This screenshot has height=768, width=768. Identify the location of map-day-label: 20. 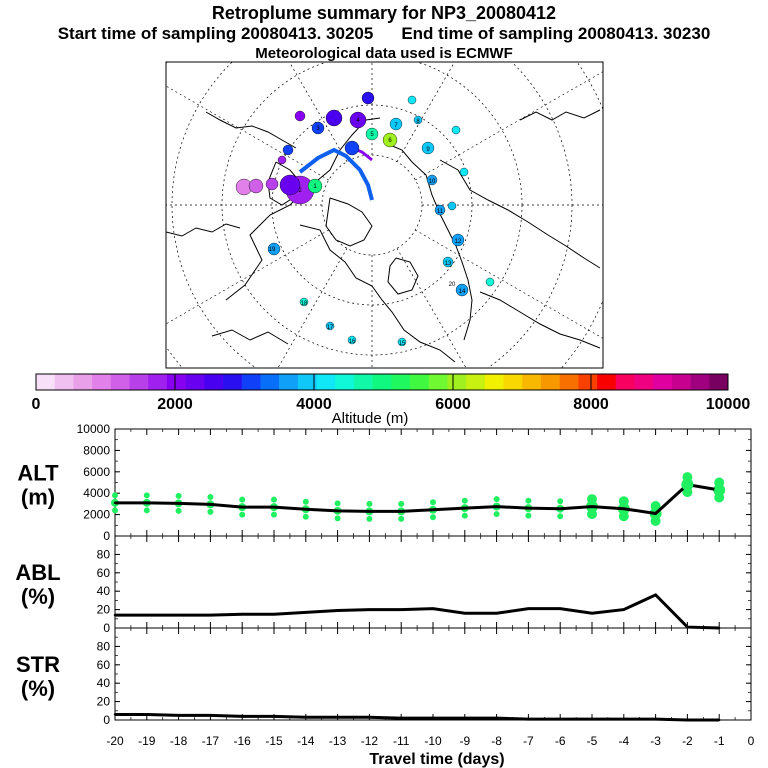
(452, 285).